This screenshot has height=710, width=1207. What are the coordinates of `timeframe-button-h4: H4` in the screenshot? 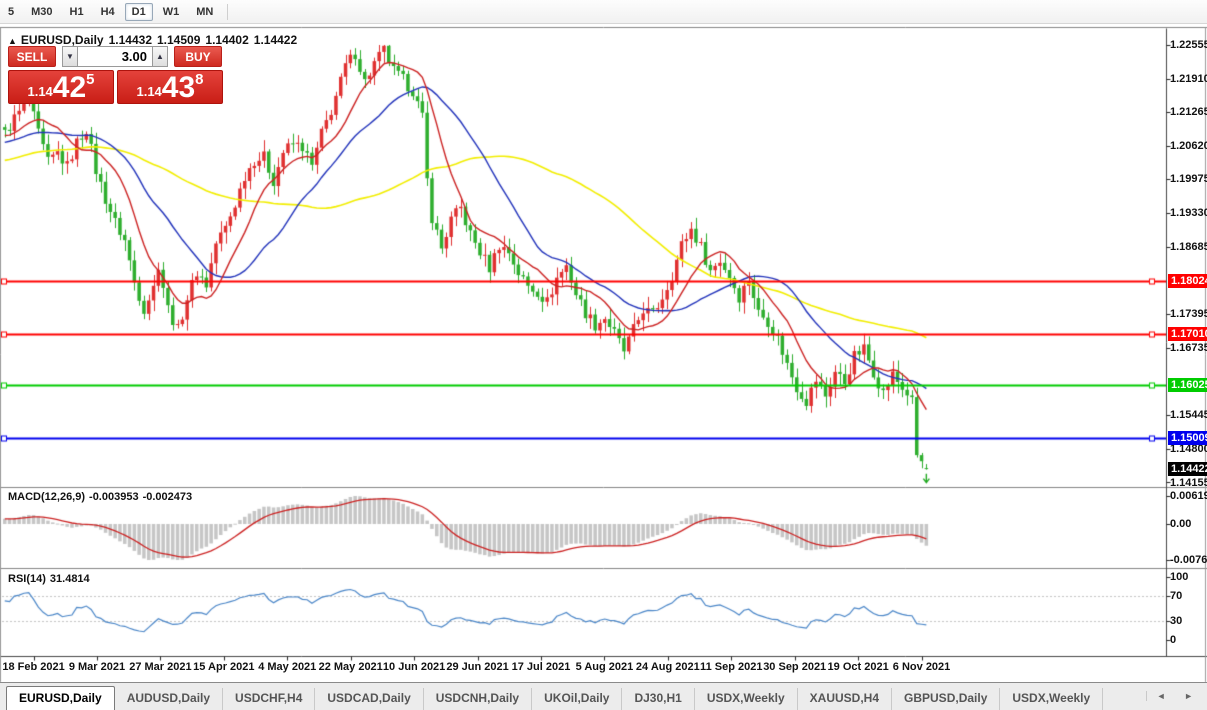 It's located at (107, 11).